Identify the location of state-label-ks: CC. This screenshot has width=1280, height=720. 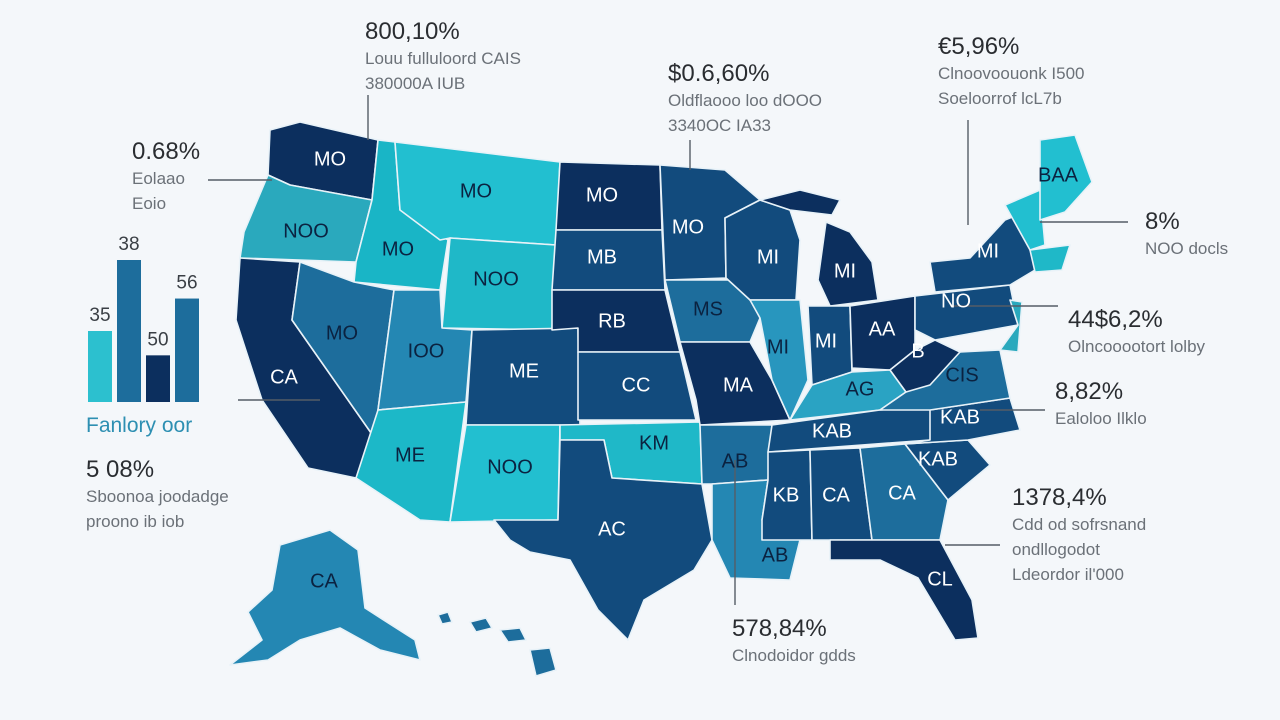
(636, 385).